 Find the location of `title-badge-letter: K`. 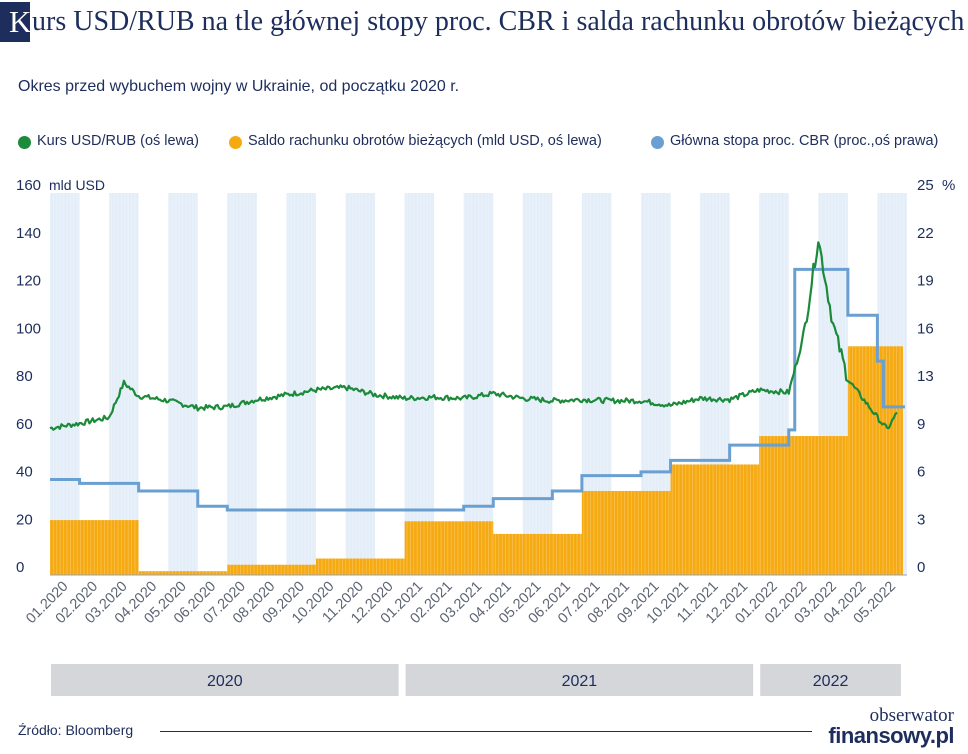

title-badge-letter: K is located at coordinates (20, 21).